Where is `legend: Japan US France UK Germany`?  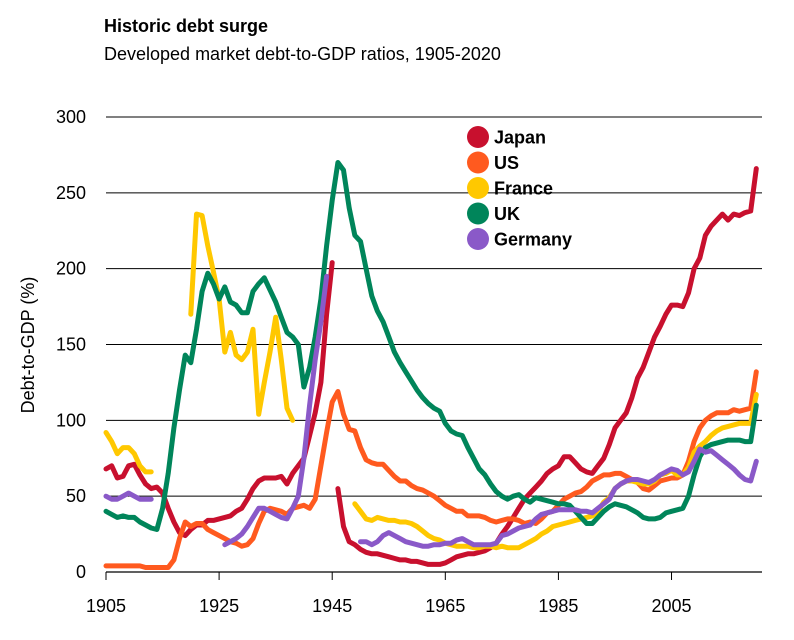
legend: Japan US France UK Germany is located at coordinates (519, 188).